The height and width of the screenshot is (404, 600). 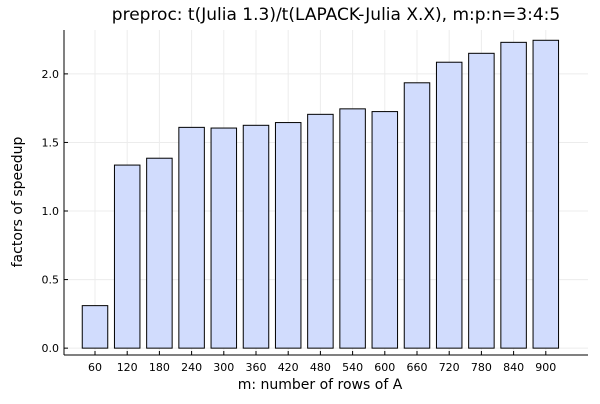 I want to click on x-tick-label: 60, so click(x=95, y=367).